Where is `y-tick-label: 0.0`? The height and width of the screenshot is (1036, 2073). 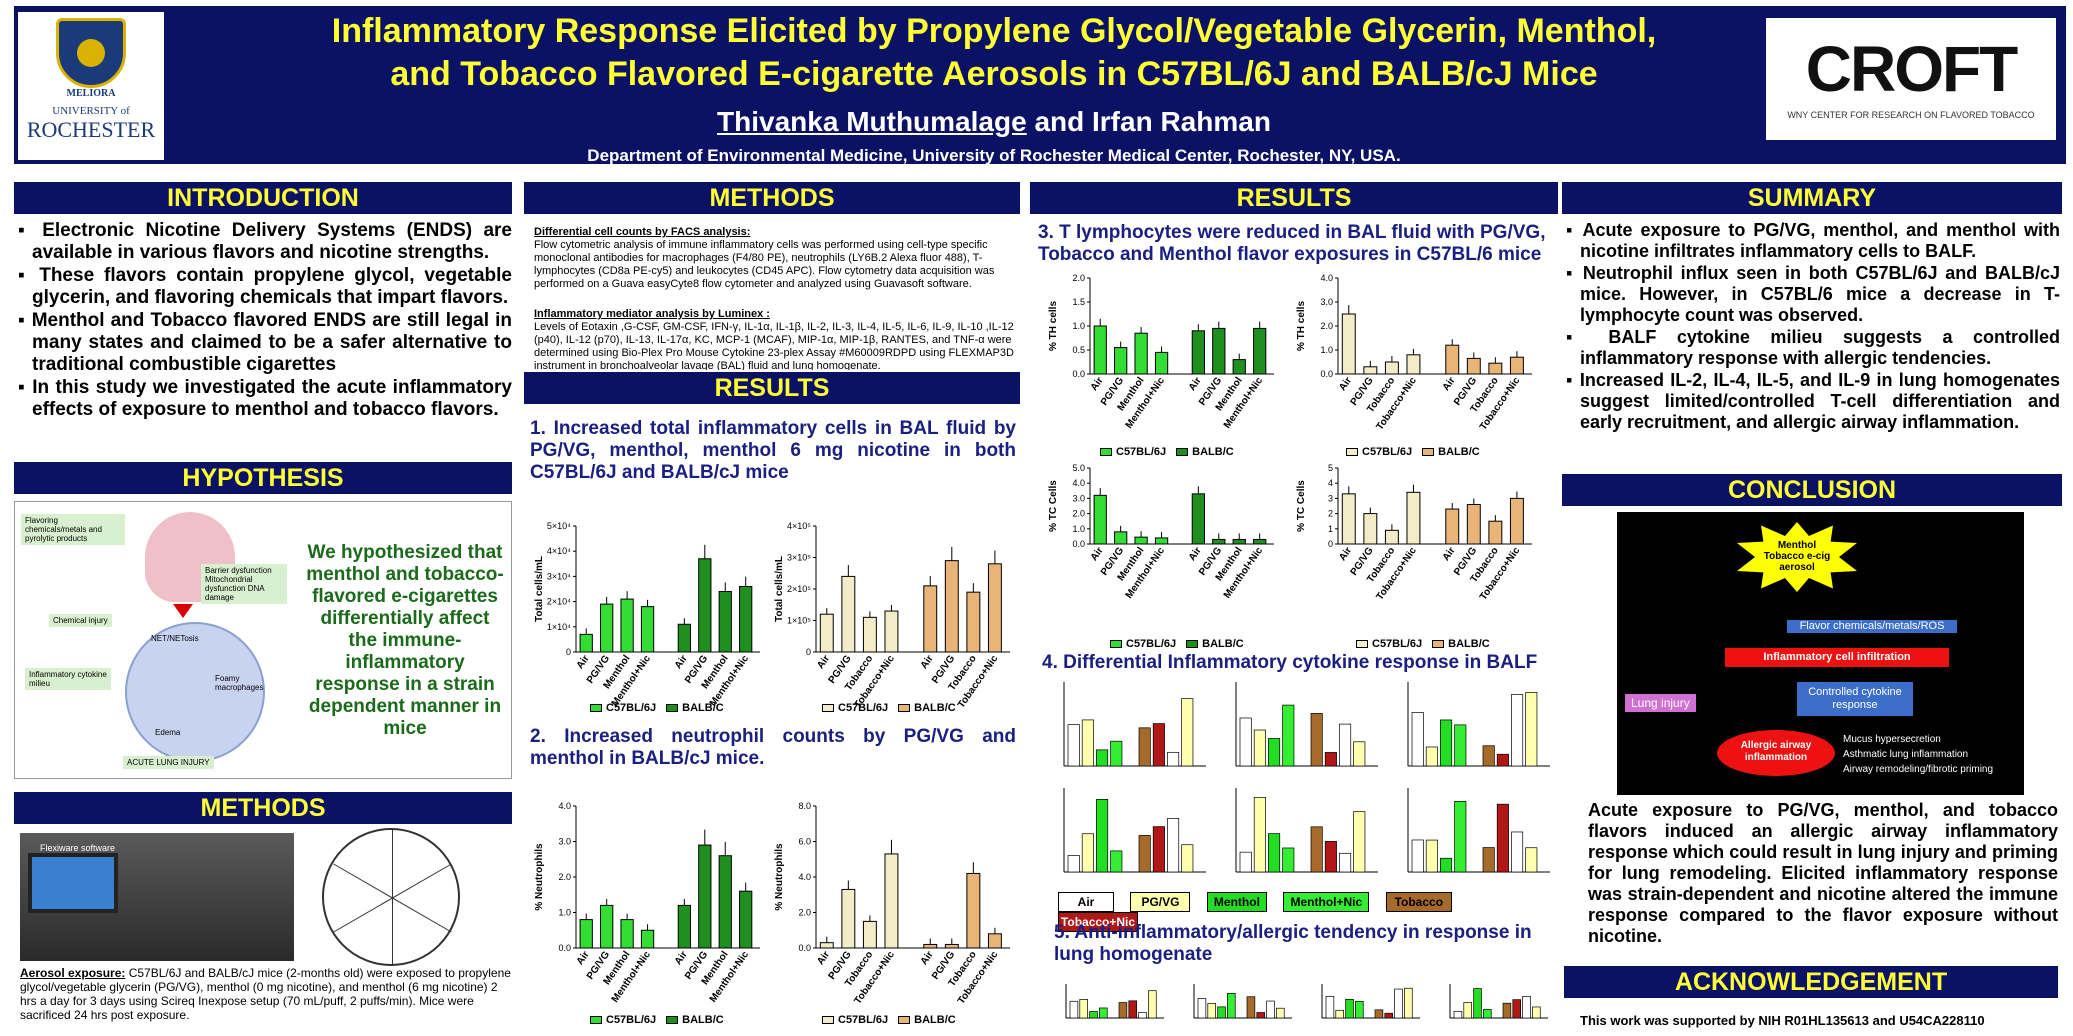
y-tick-label: 0.0 is located at coordinates (1078, 544).